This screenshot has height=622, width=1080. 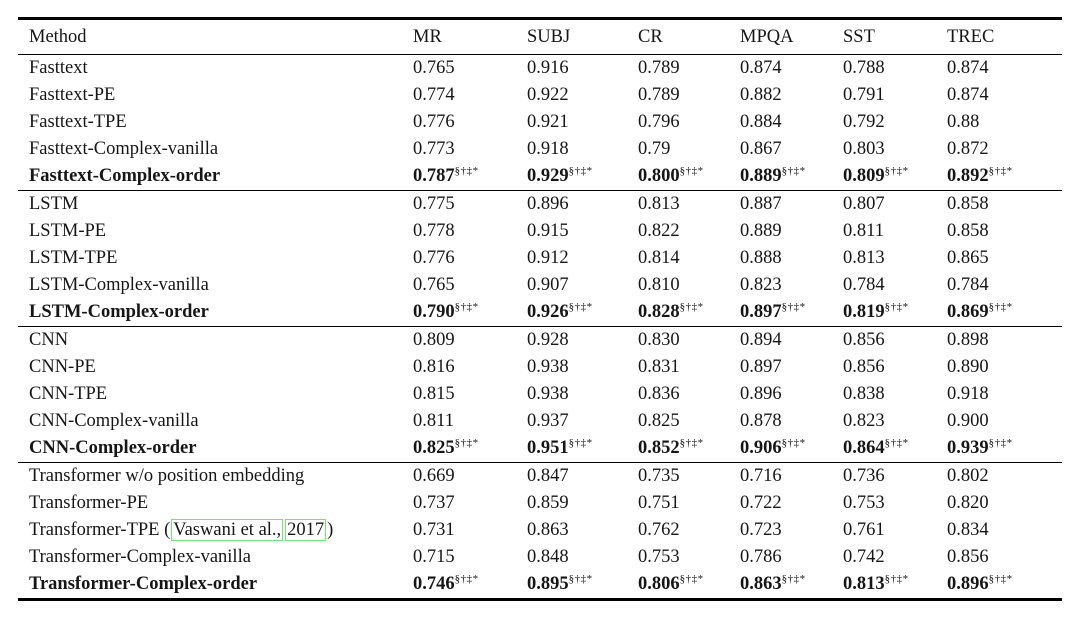 I want to click on value-cell: 0.856, so click(x=864, y=367).